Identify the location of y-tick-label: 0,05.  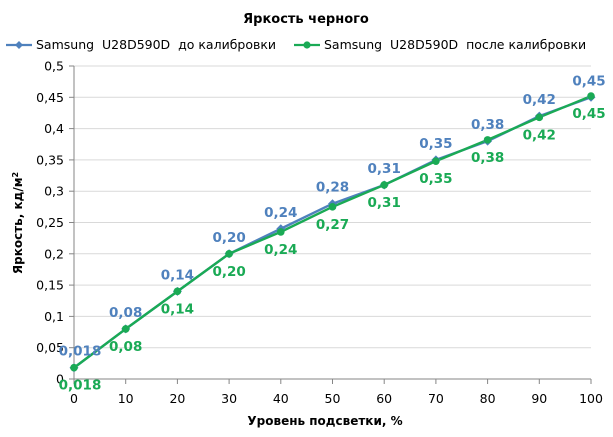
(50, 347).